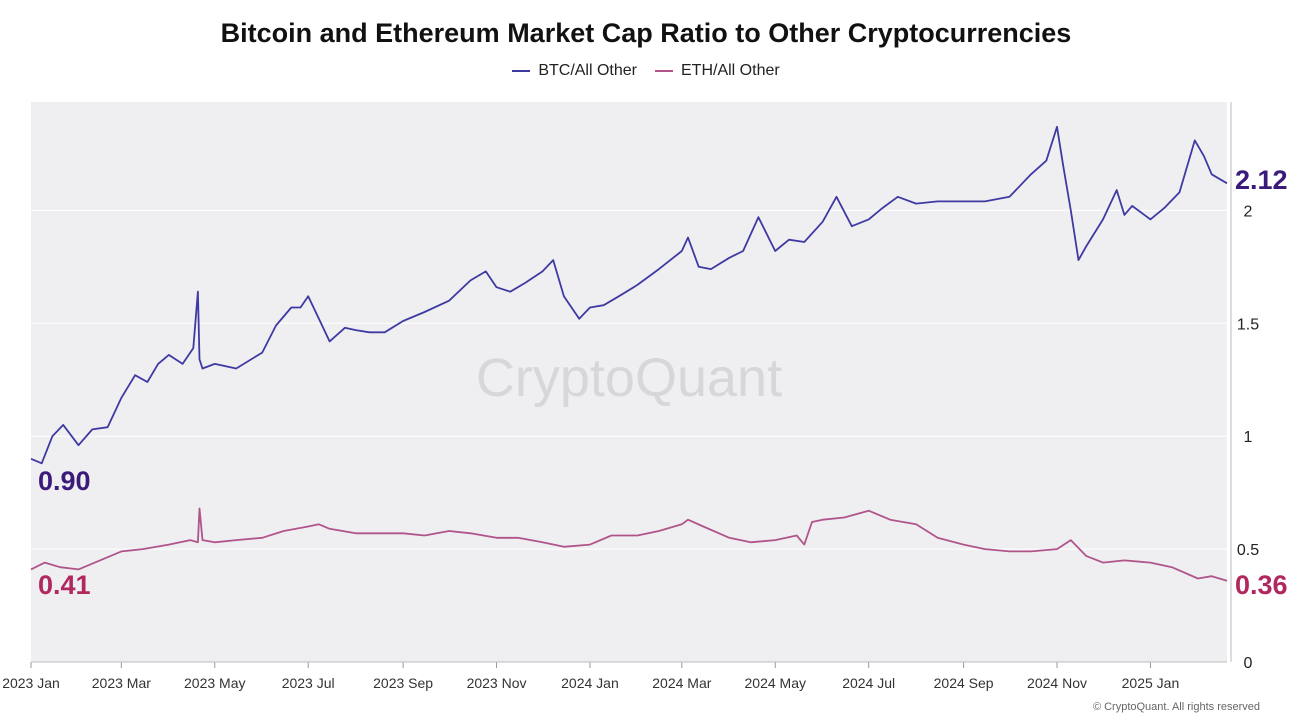  I want to click on copyright-footer: © CryptoQuant. All rights reserved, so click(1176, 707).